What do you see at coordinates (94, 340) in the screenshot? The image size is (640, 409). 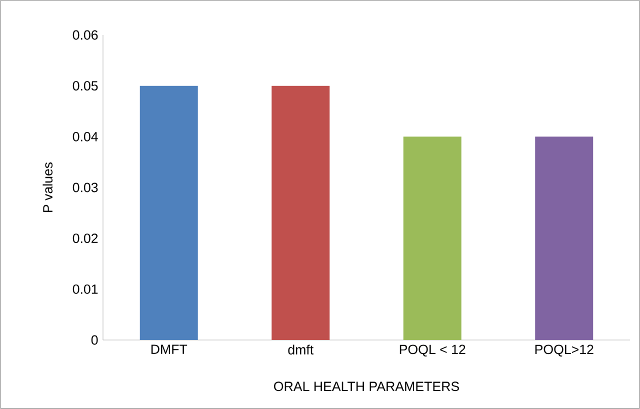 I see `y-tick-label: 0` at bounding box center [94, 340].